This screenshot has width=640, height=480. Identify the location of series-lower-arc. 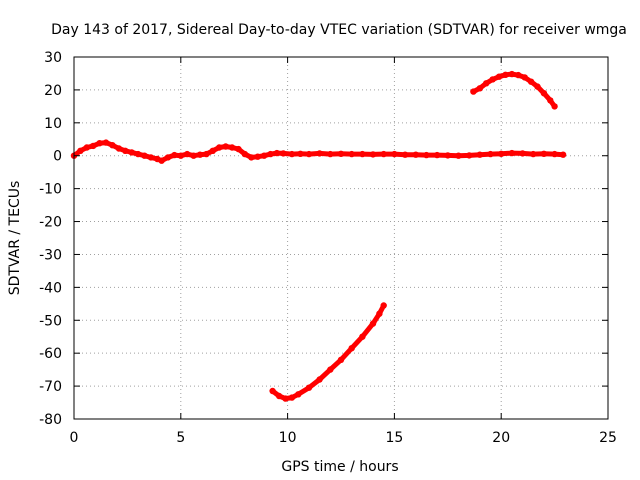
(328, 352).